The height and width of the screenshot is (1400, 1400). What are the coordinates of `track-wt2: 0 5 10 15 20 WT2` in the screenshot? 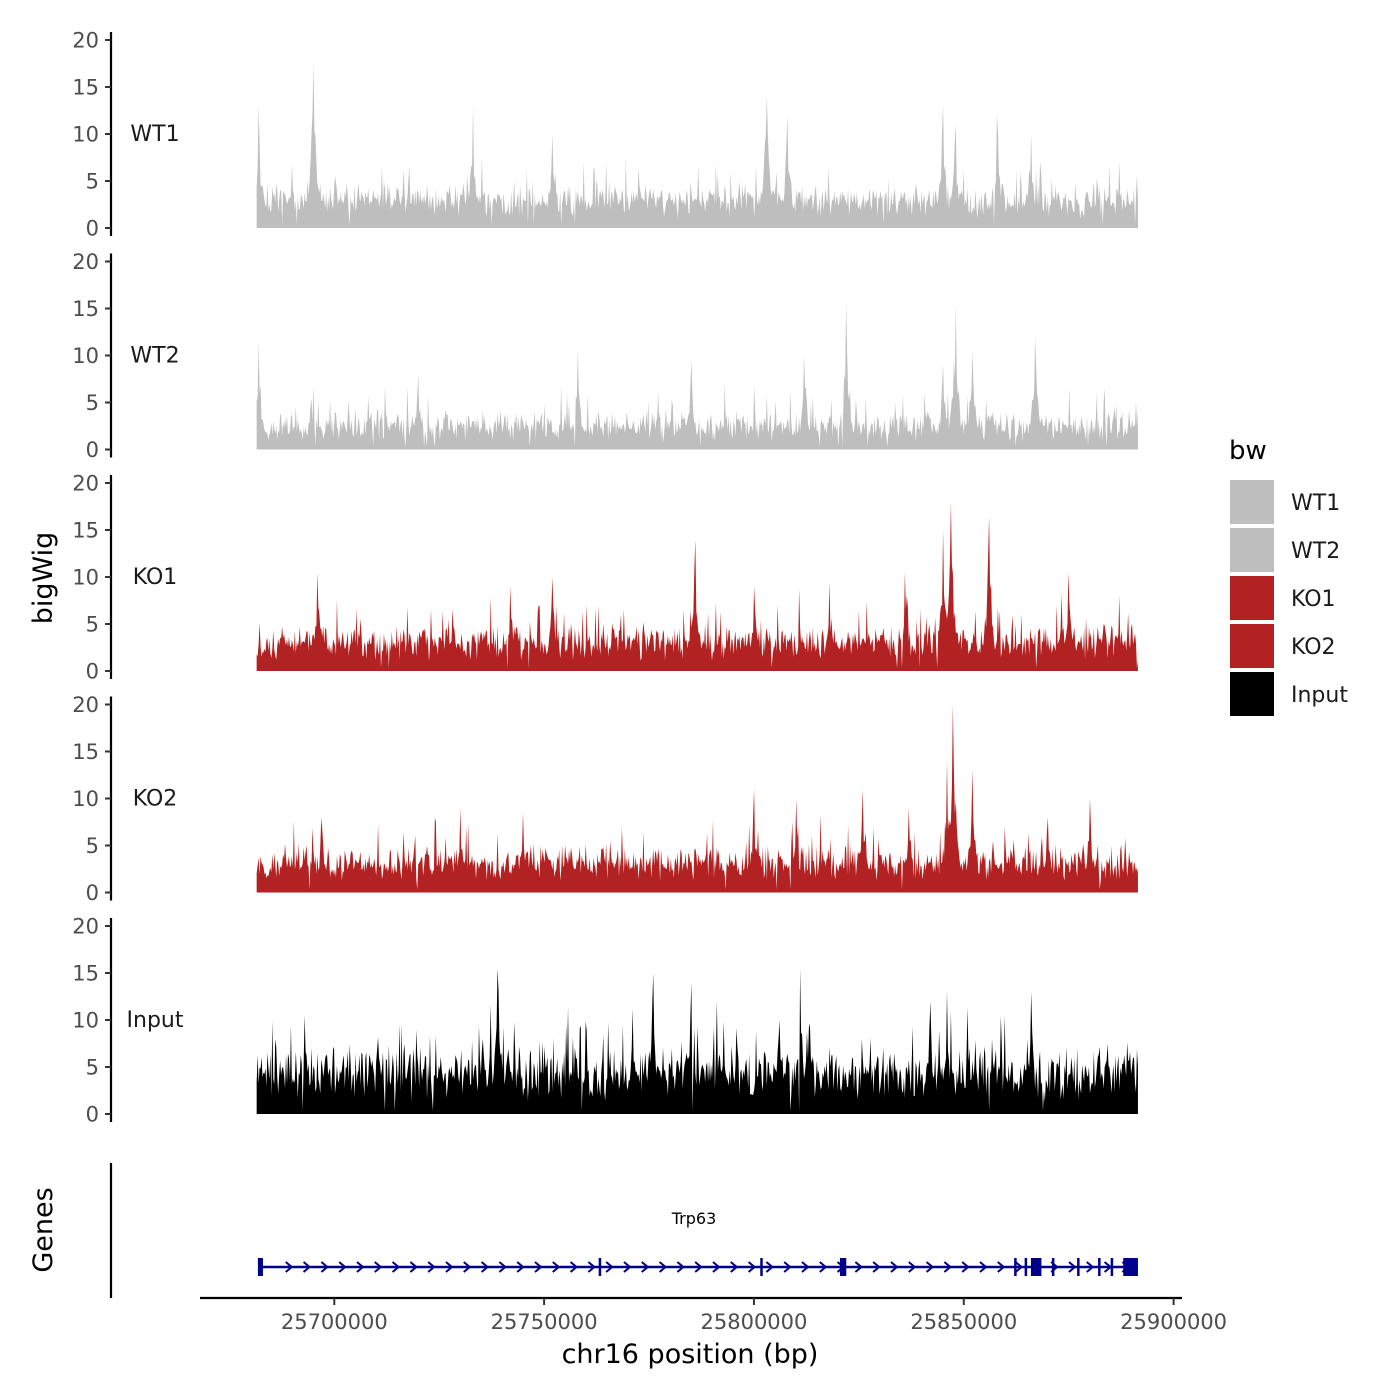 It's located at (605, 356).